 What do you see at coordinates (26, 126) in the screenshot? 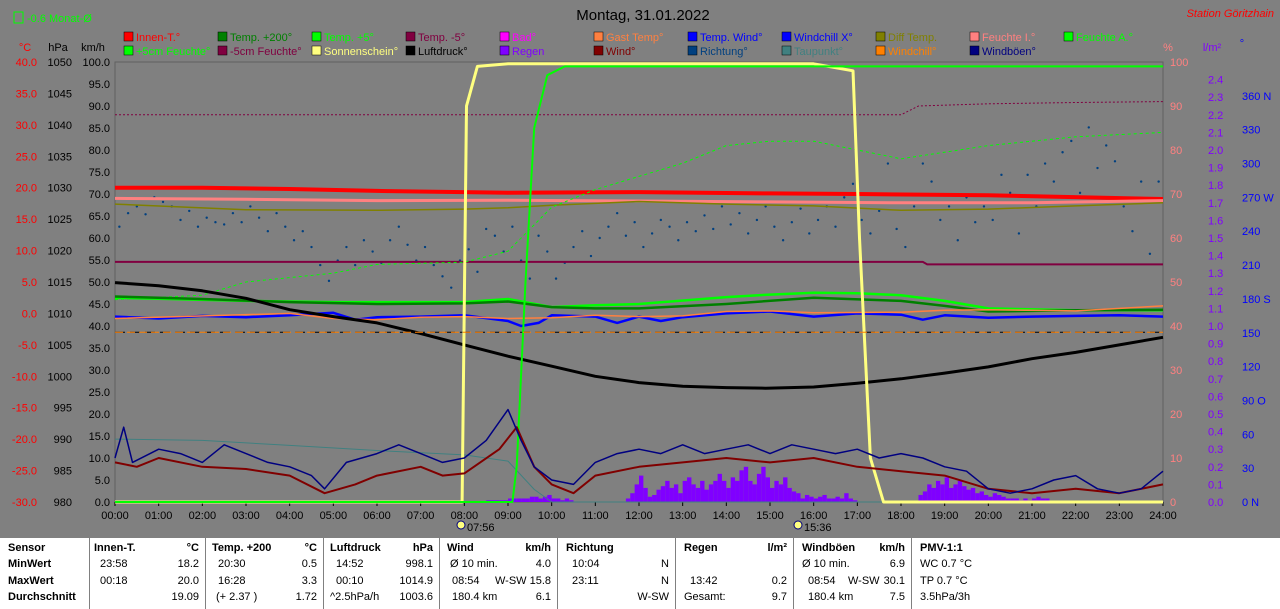
I see `temp-axis-tick: 30.0` at bounding box center [26, 126].